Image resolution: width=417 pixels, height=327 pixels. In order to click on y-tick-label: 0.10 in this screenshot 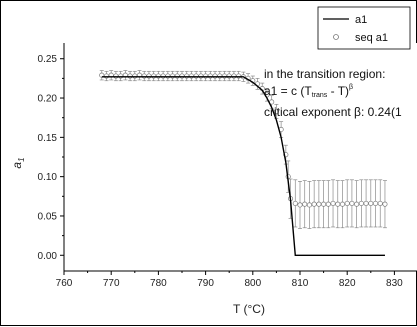, I will do `click(48, 177)`.